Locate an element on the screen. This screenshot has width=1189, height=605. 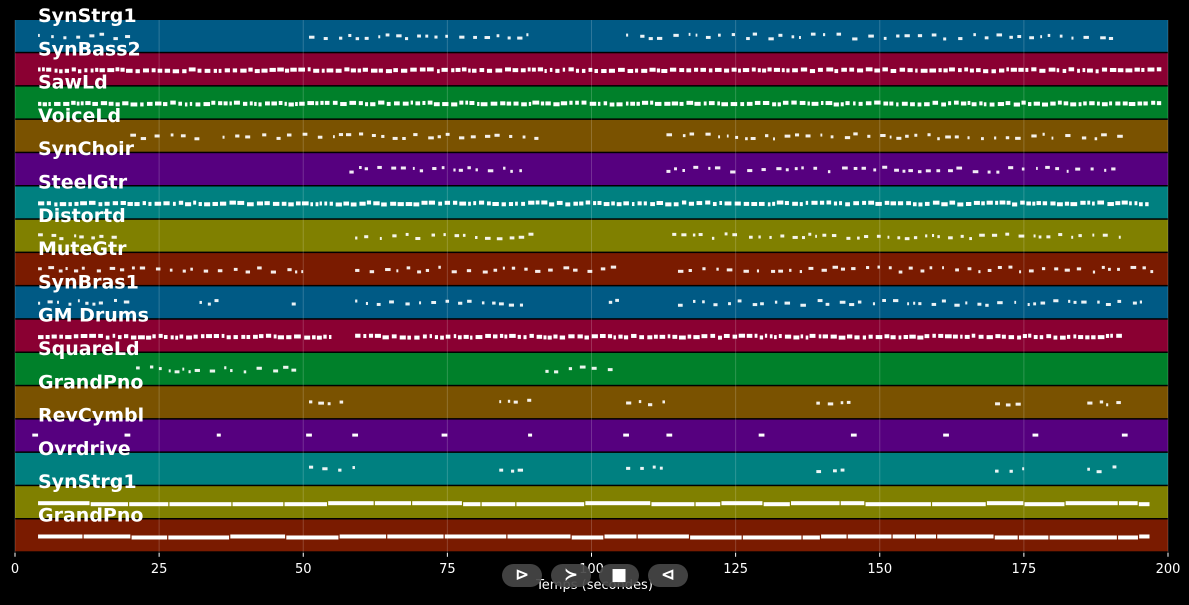
track-label: SynBras1 is located at coordinates (88, 282).